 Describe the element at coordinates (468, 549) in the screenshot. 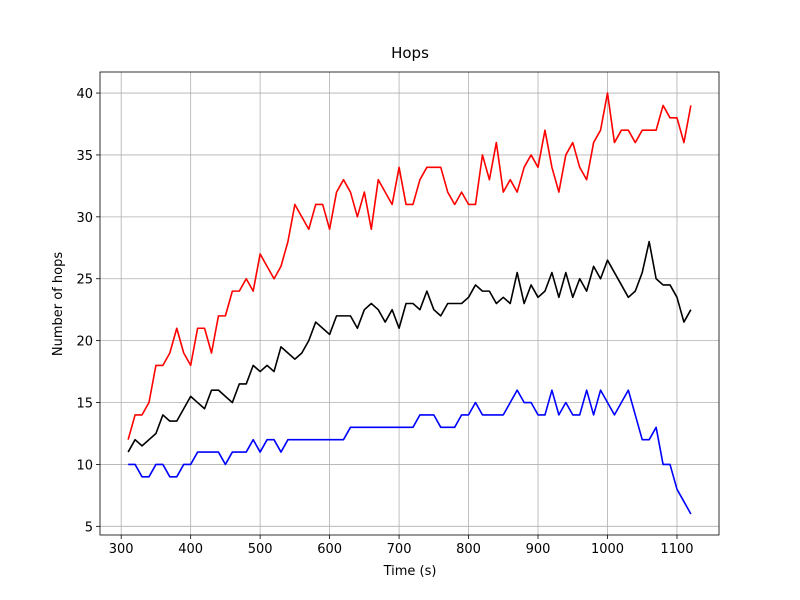

I see `x-tick-label: 800` at that location.